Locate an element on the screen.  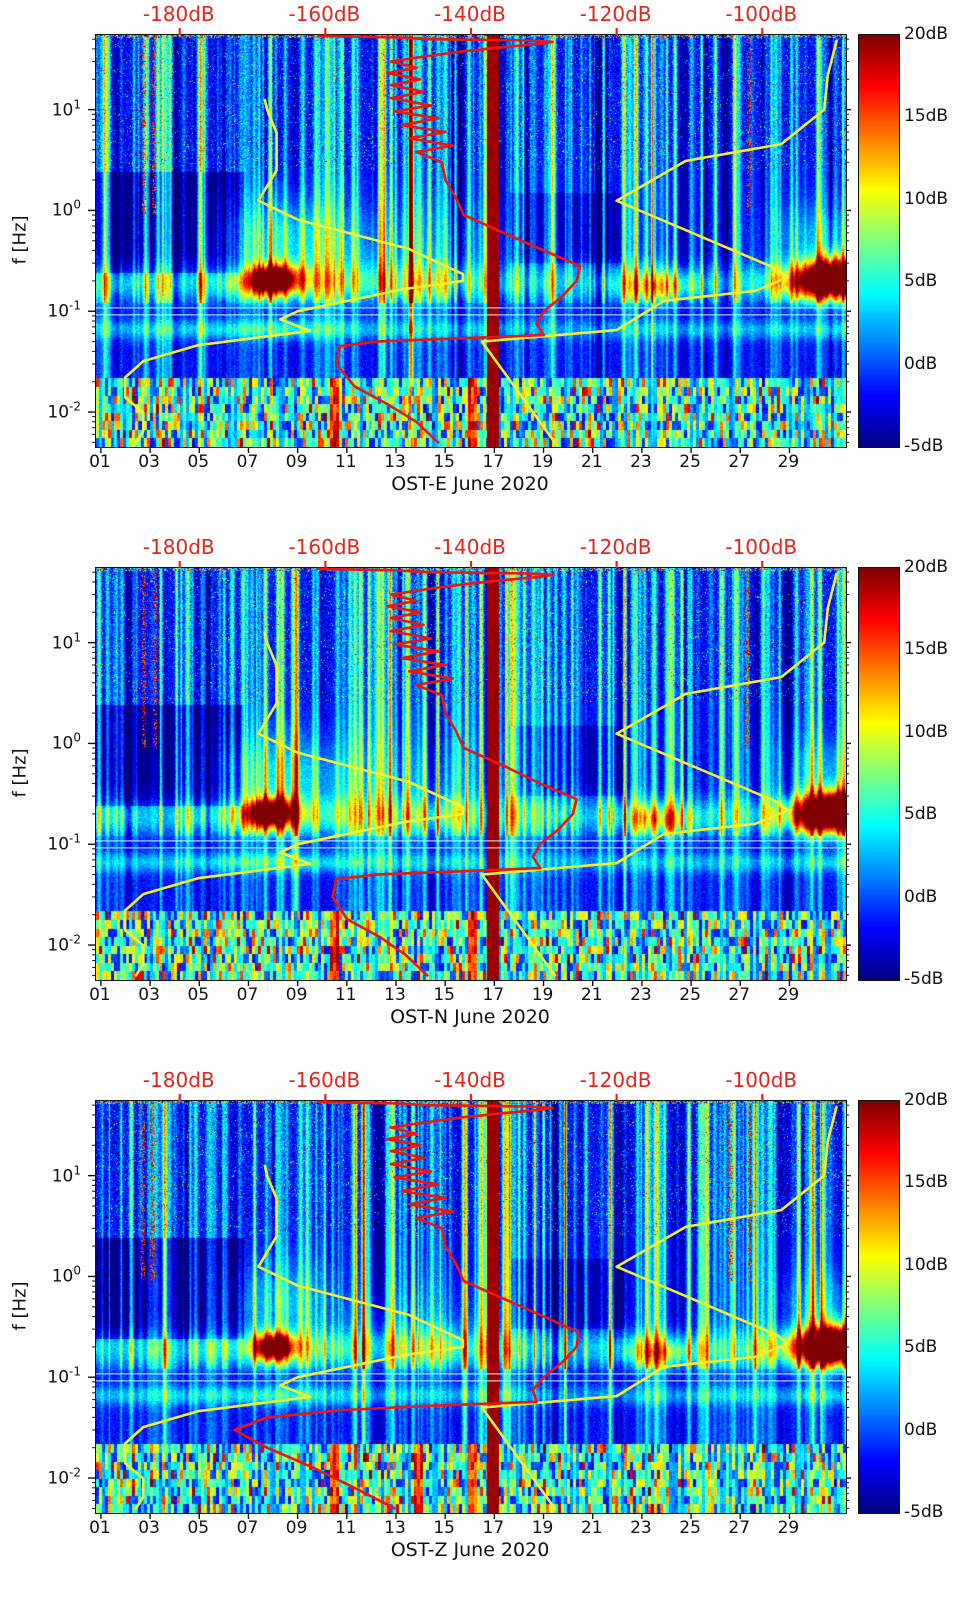
x-axis-title: OST-E June 2020 is located at coordinates (470, 484).